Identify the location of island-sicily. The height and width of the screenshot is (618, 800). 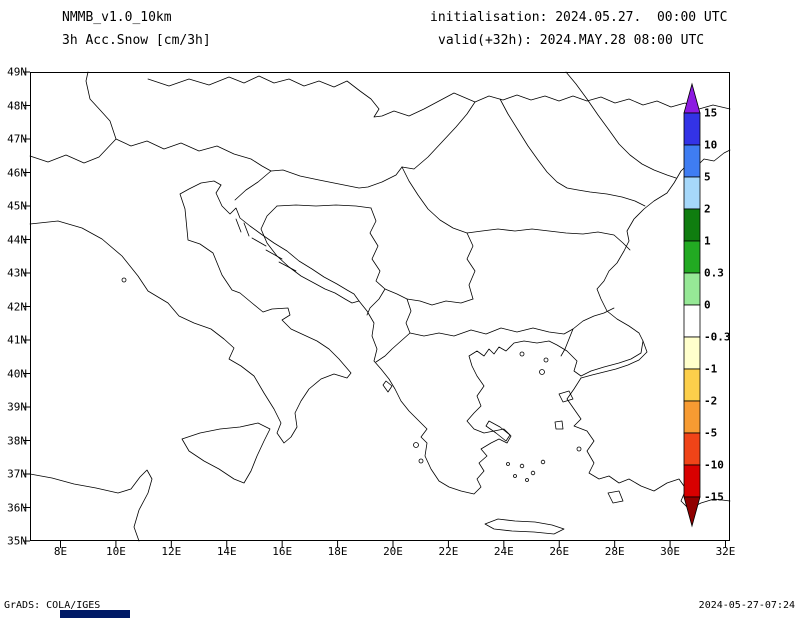
(226, 453).